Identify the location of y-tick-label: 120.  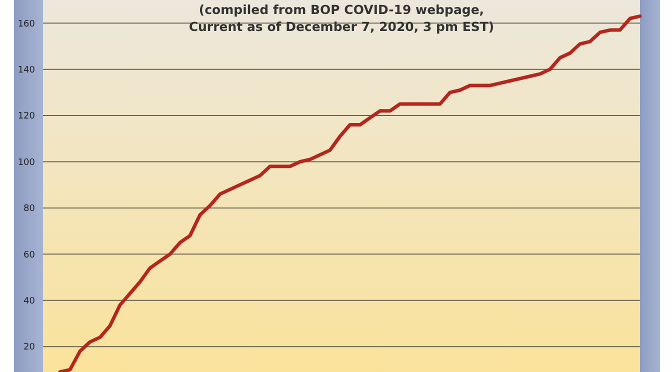
(27, 117).